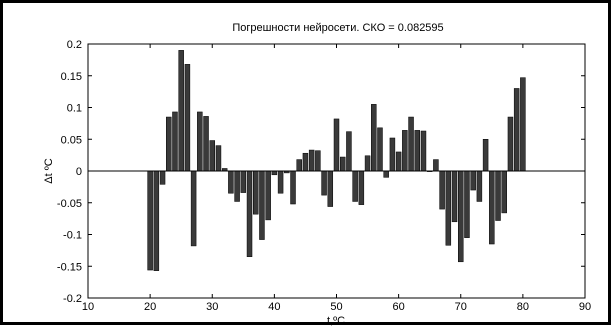 The image size is (611, 328). I want to click on y-tick-label: -0.15, so click(69, 267).